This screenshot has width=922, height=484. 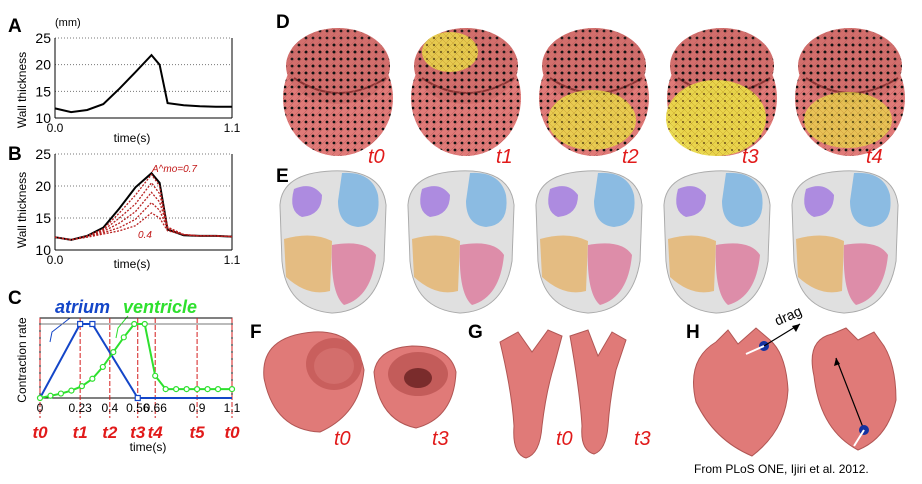 What do you see at coordinates (22, 90) in the screenshot?
I see `chart-a-ylabel: Wall thickness` at bounding box center [22, 90].